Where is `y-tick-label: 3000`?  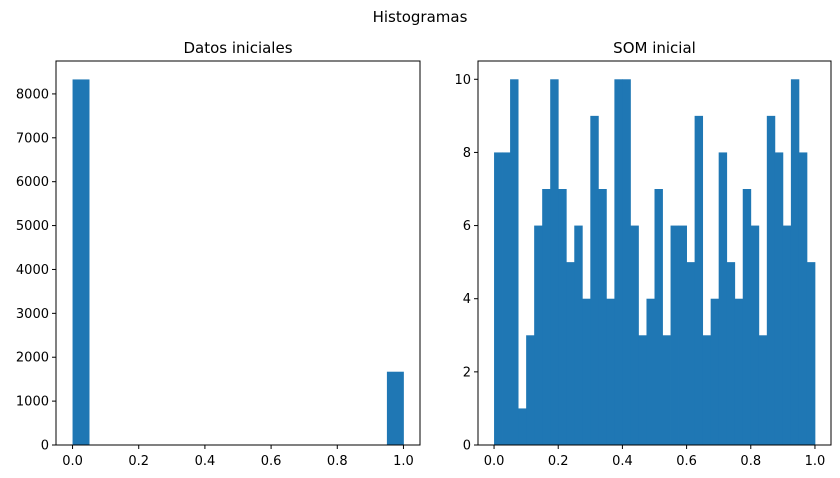
y-tick-label: 3000 is located at coordinates (32, 314).